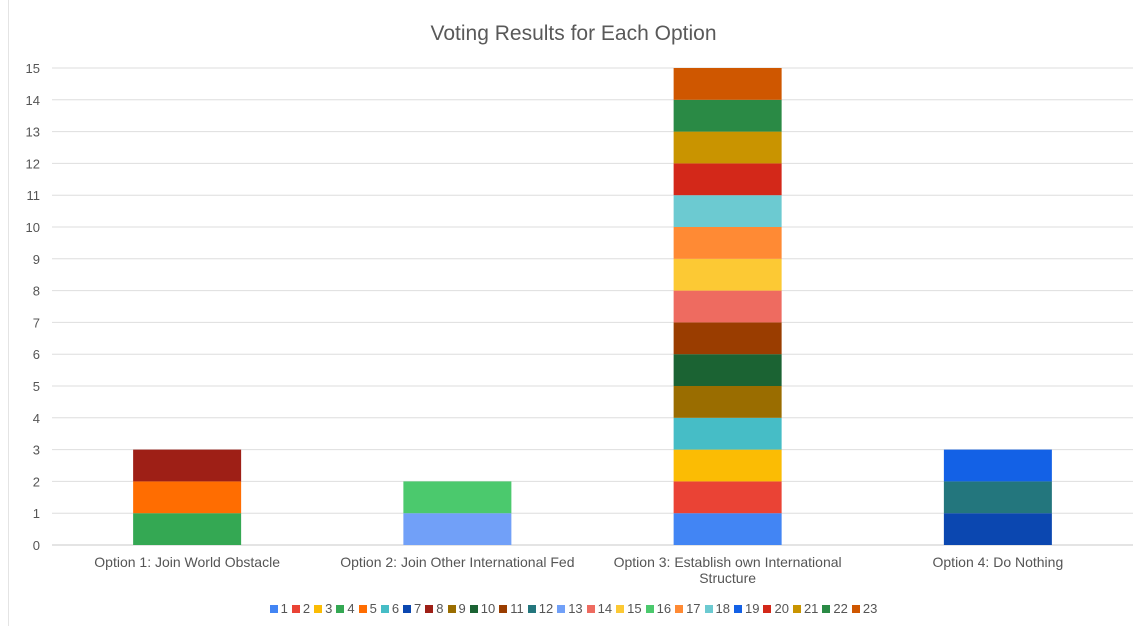 This screenshot has height=626, width=1147. What do you see at coordinates (323, 608) in the screenshot?
I see `legend-item: 3` at bounding box center [323, 608].